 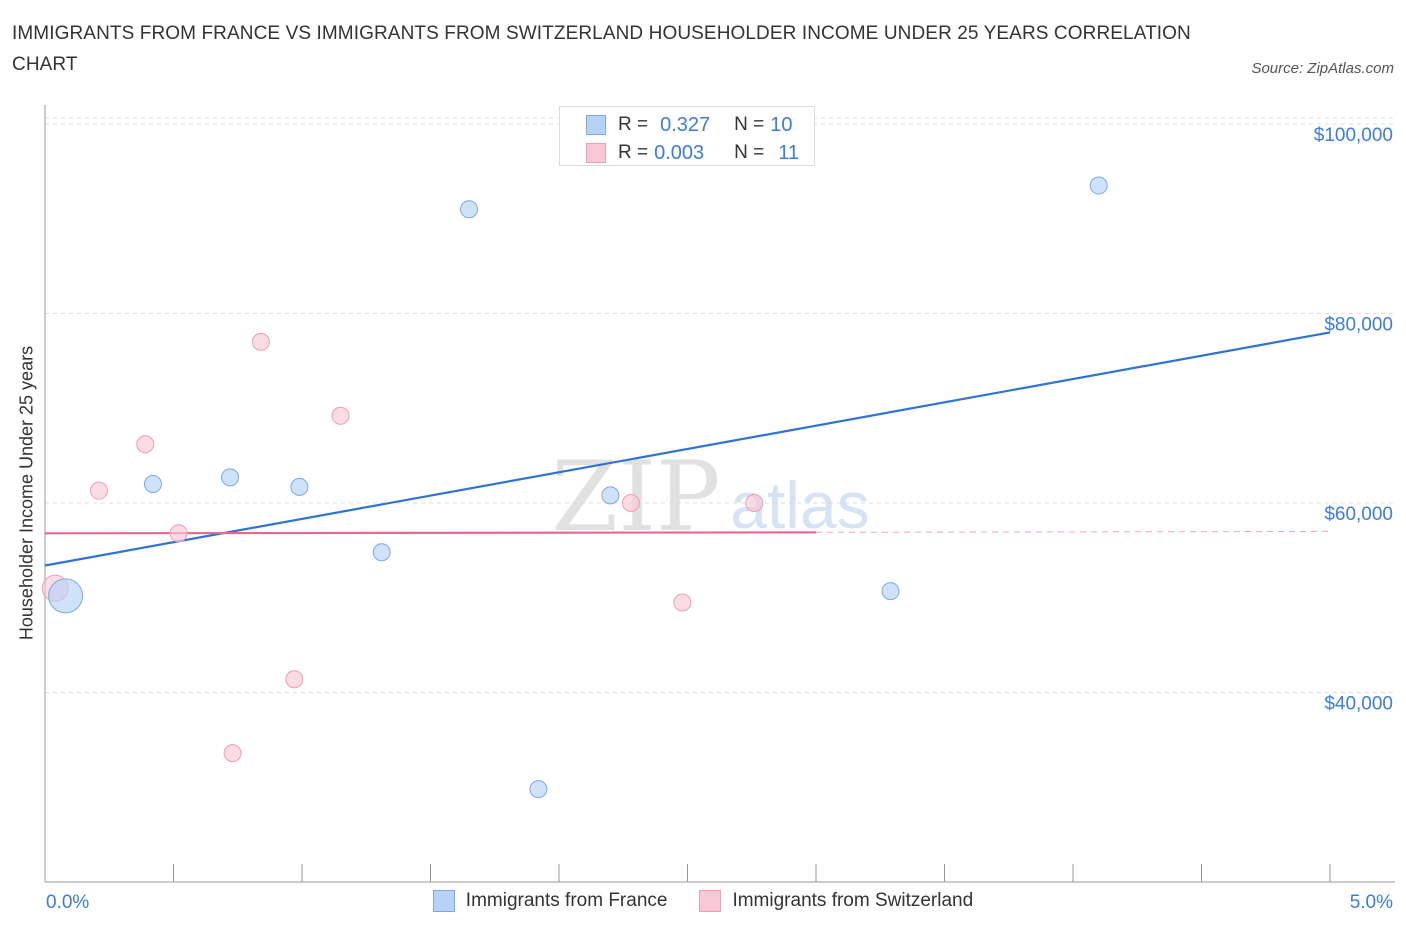 What do you see at coordinates (685, 124) in the screenshot?
I see `legend-r-value: 0.327` at bounding box center [685, 124].